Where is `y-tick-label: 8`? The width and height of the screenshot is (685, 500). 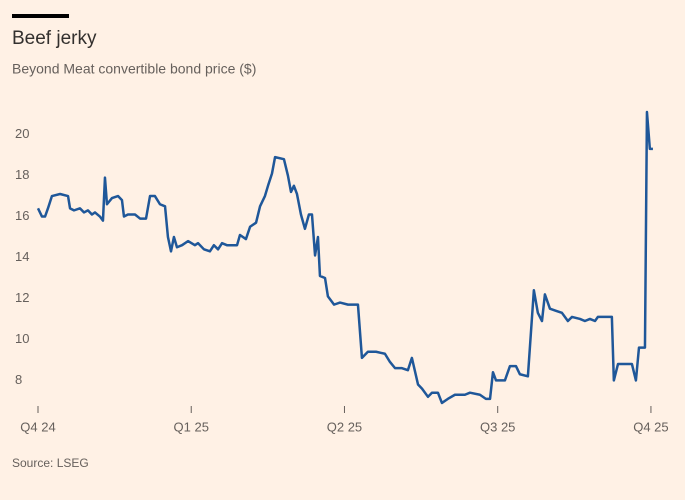
y-tick-label: 8 is located at coordinates (18, 379).